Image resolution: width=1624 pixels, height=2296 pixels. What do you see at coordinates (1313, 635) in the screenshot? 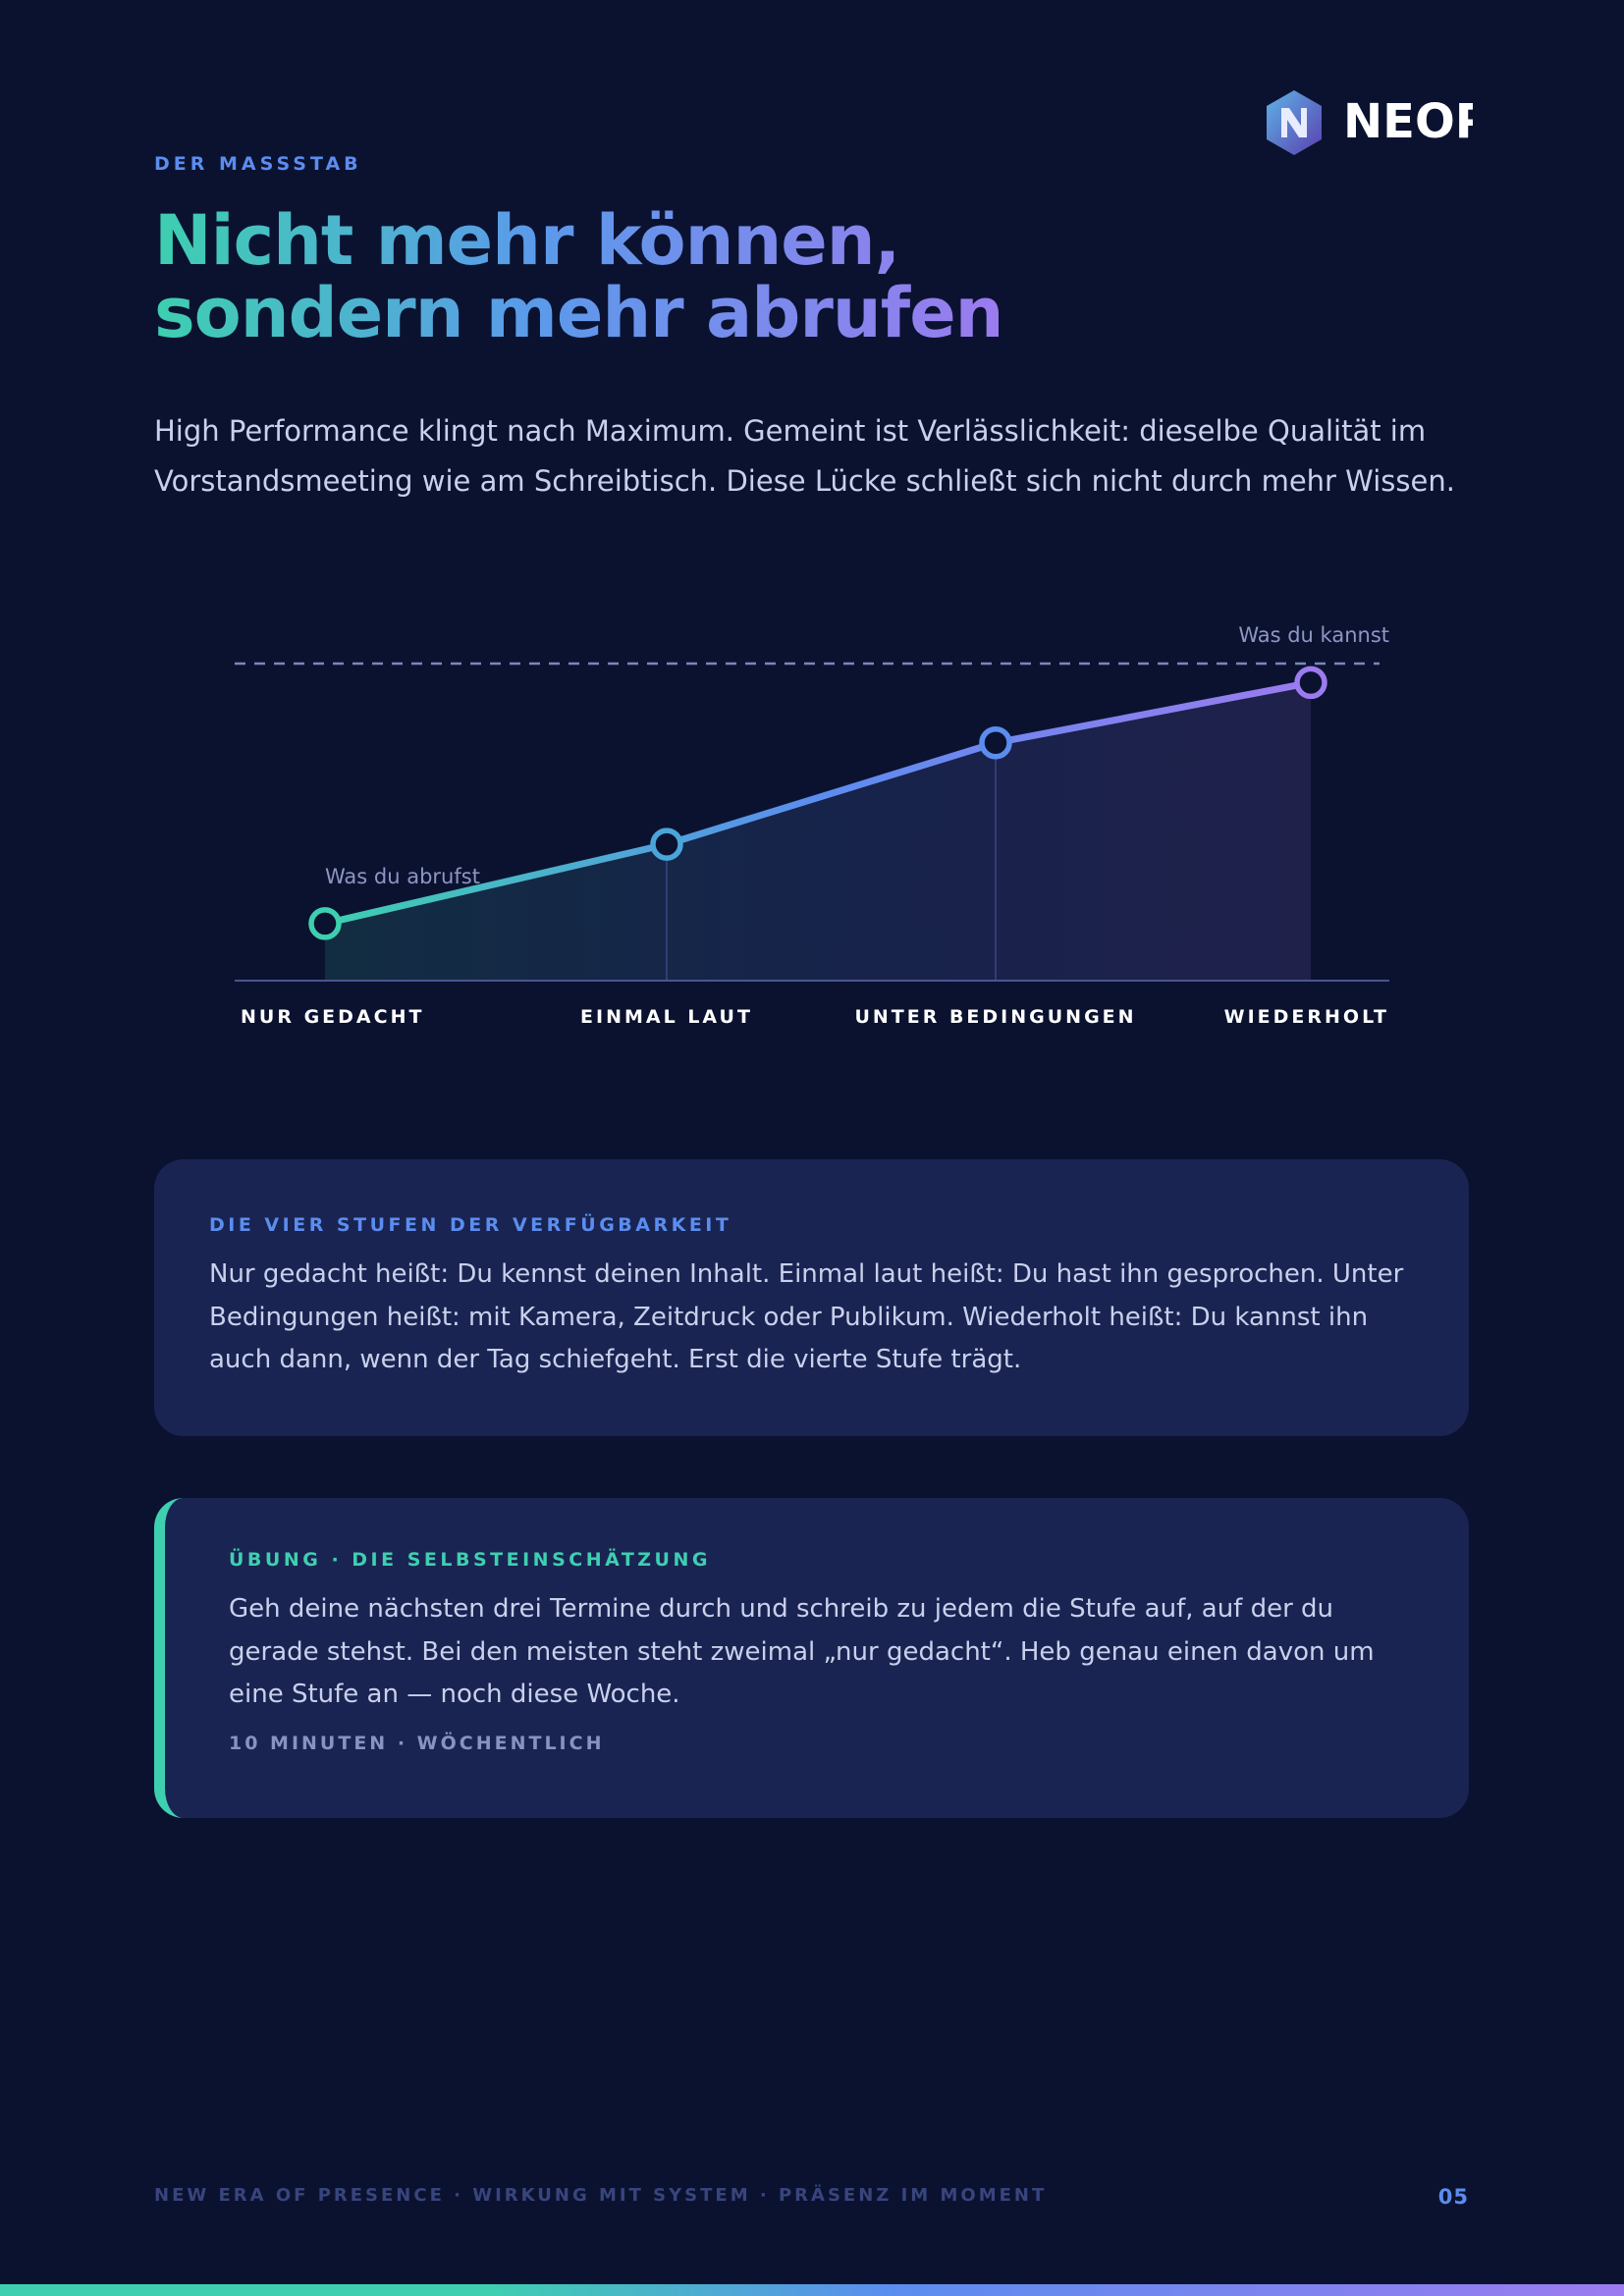
I see `annotation: Was du kannst` at bounding box center [1313, 635].